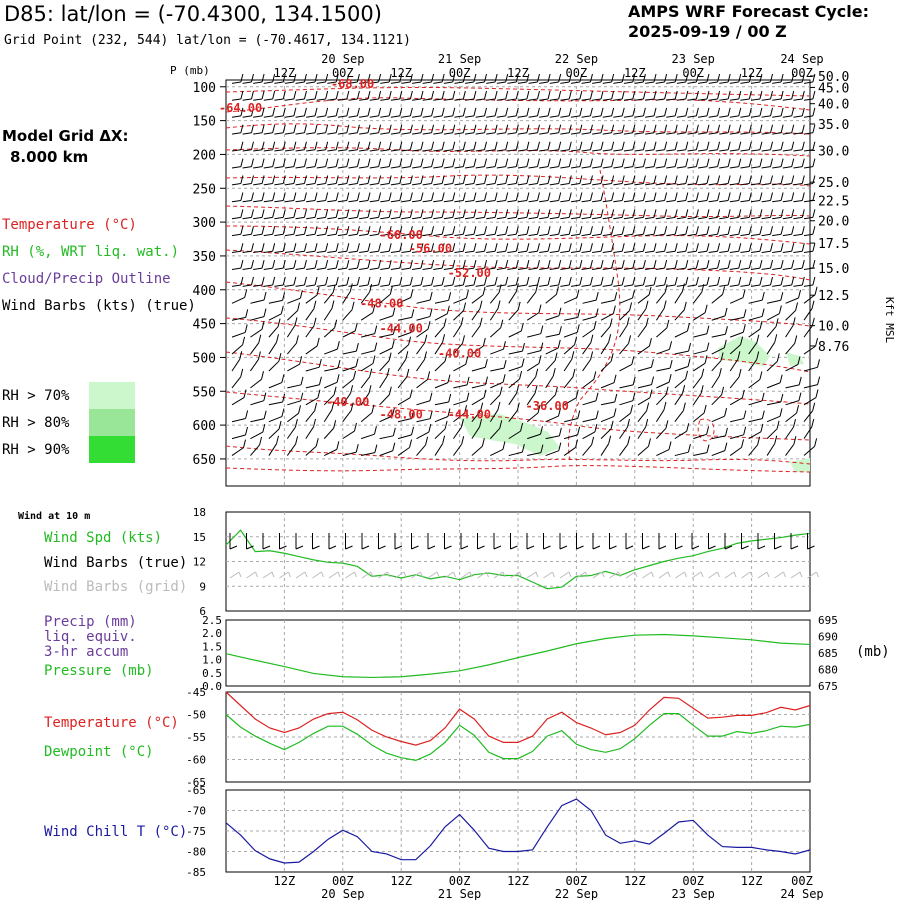  What do you see at coordinates (693, 893) in the screenshot?
I see `bottom-date-label: 23 Sep` at bounding box center [693, 893].